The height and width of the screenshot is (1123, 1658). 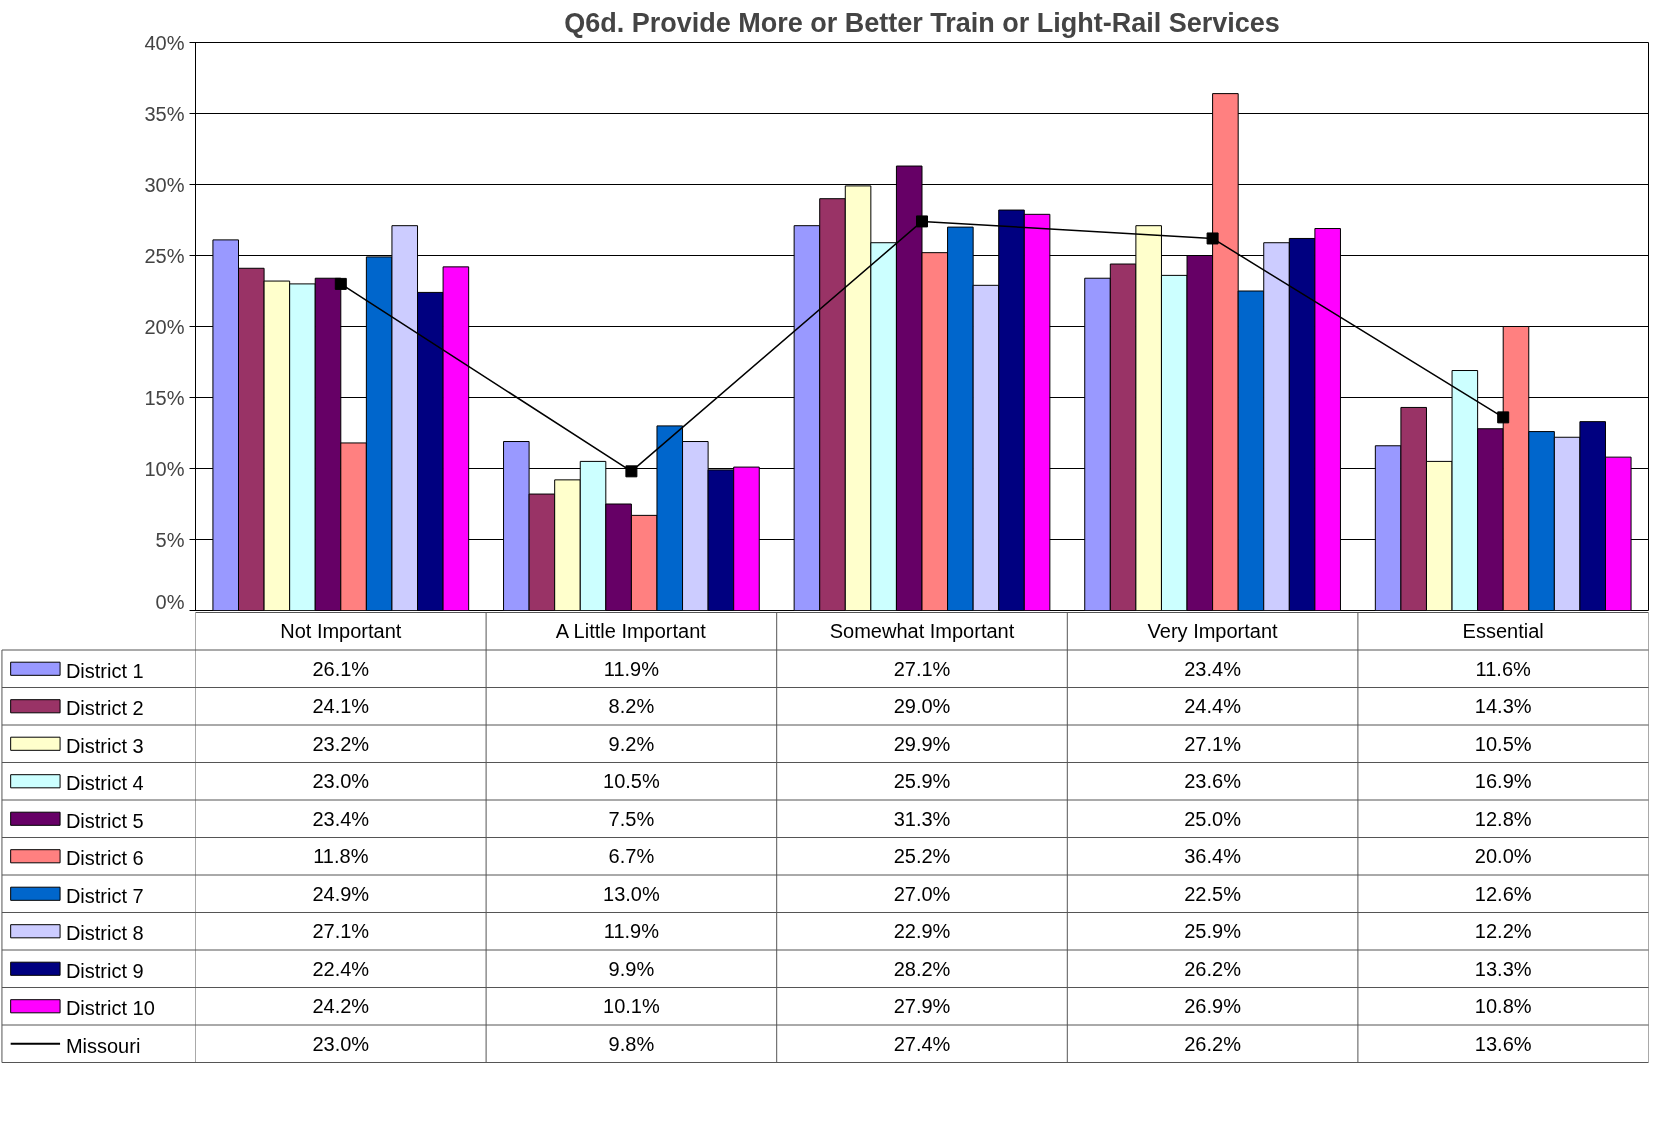 What do you see at coordinates (922, 743) in the screenshot?
I see `data-label: 29.9%` at bounding box center [922, 743].